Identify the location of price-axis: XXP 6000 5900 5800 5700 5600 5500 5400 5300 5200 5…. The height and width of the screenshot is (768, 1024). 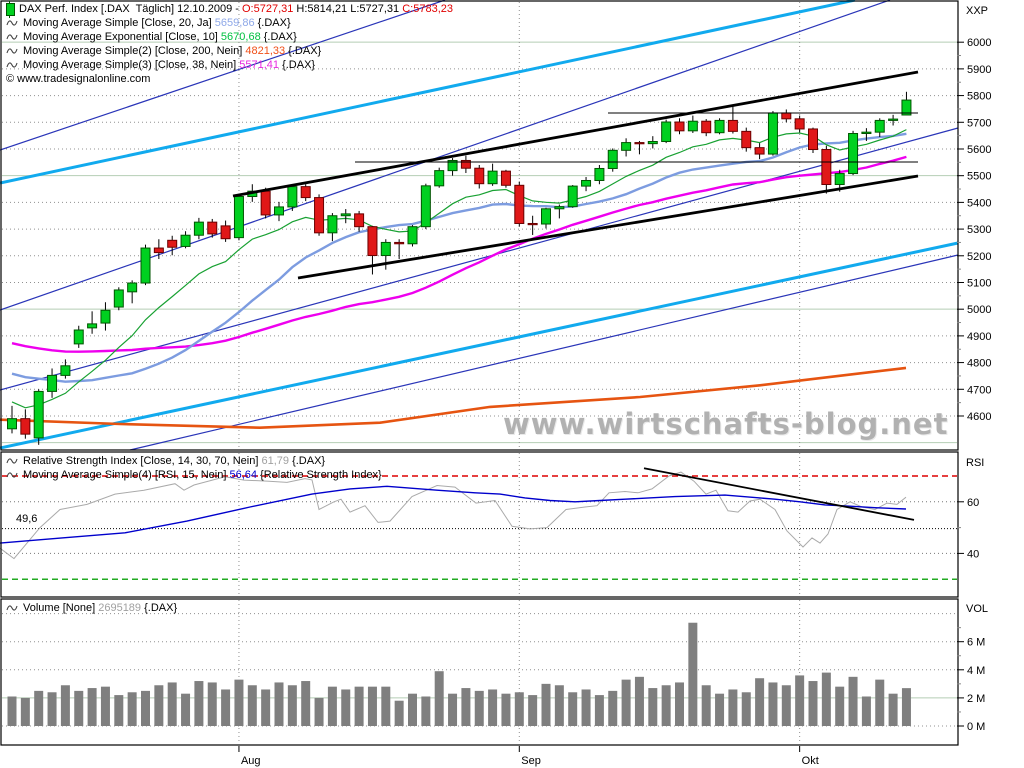
(974, 369).